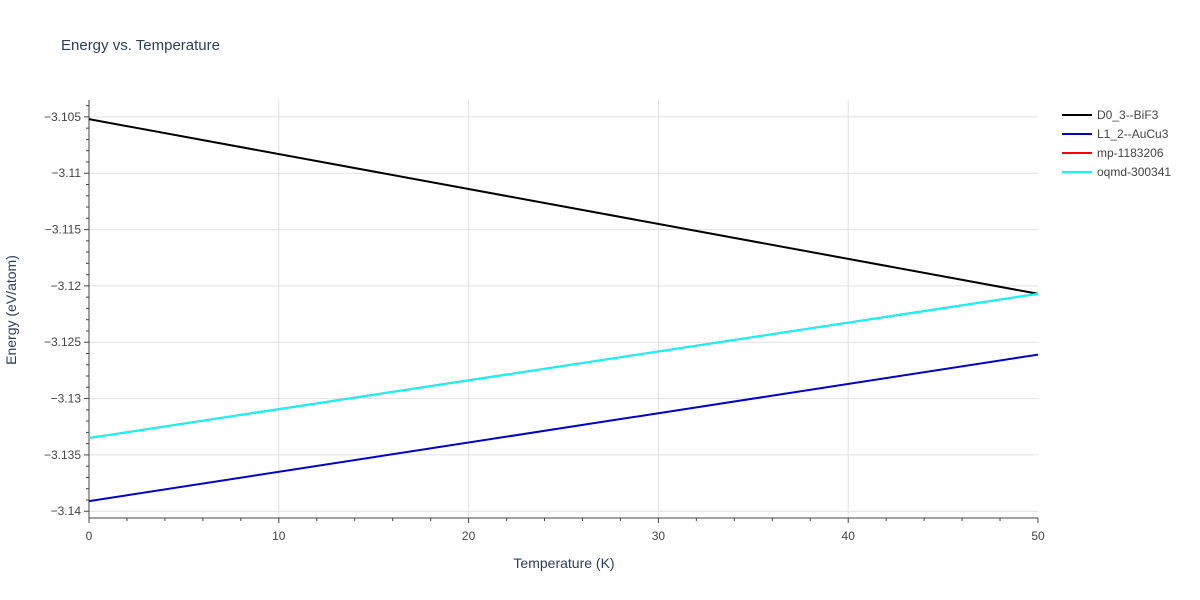 The height and width of the screenshot is (600, 1200). I want to click on y-tick-label: −3.105, so click(62, 117).